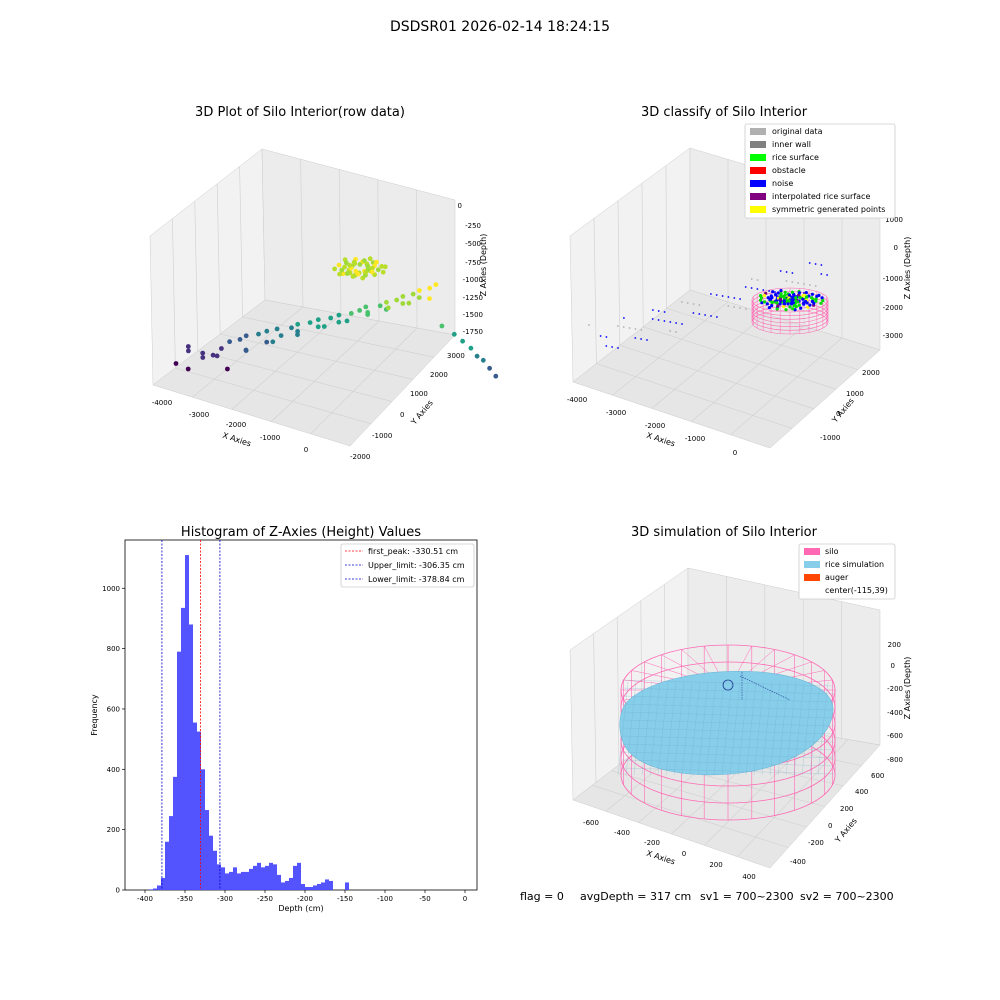  What do you see at coordinates (893, 666) in the screenshot?
I see `sim-z-tick: 0` at bounding box center [893, 666].